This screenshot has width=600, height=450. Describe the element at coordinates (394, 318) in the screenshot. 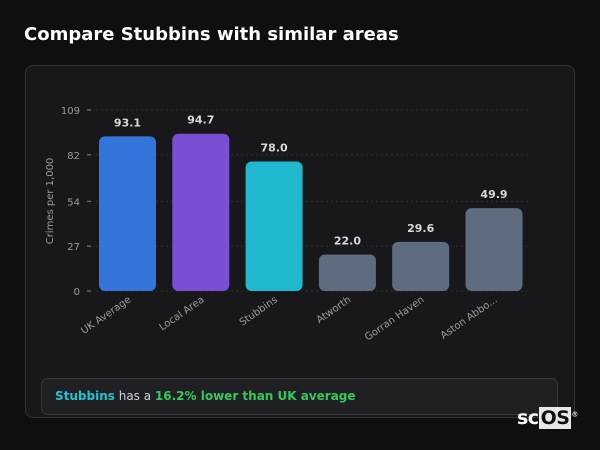

I see `x-tick-label: Gorran Haven` at that location.